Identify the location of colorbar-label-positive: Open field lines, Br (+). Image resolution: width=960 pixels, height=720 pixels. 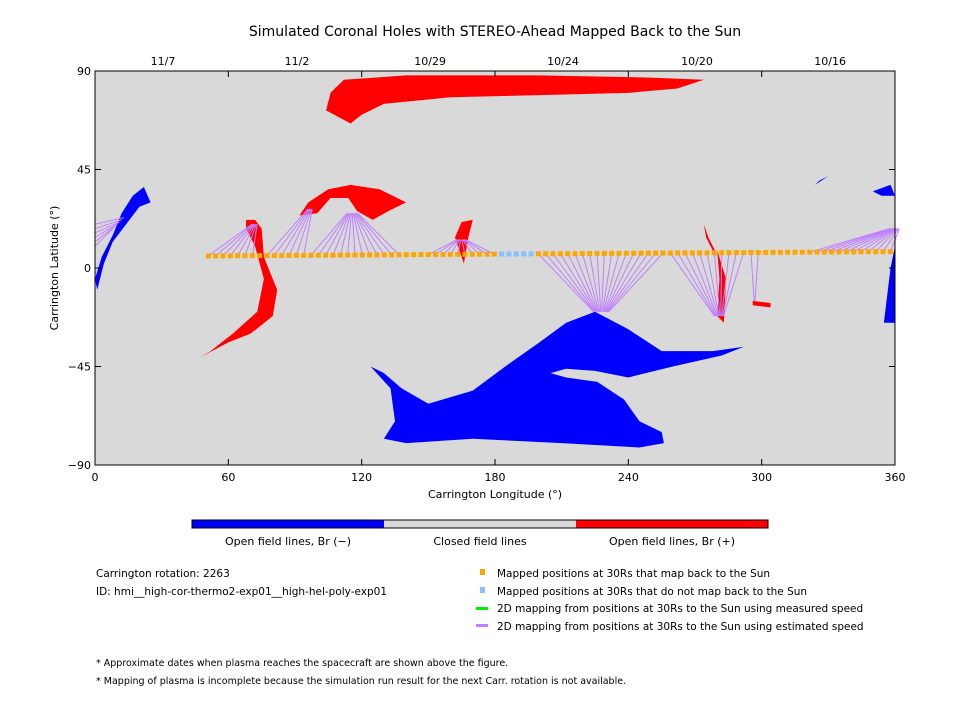
(672, 541).